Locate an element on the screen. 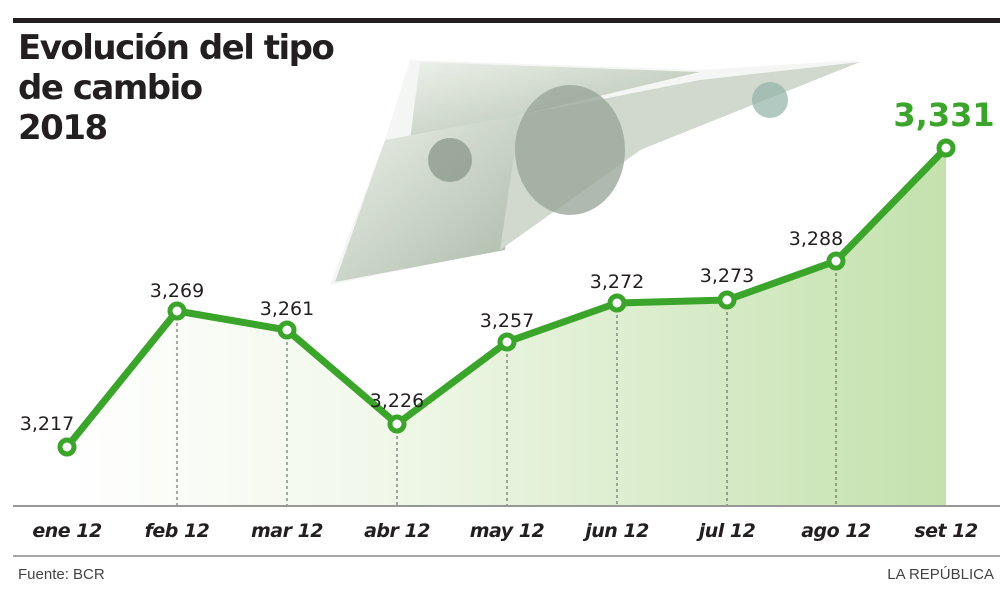 The width and height of the screenshot is (1000, 590). value-label-jul: 3,273 is located at coordinates (727, 276).